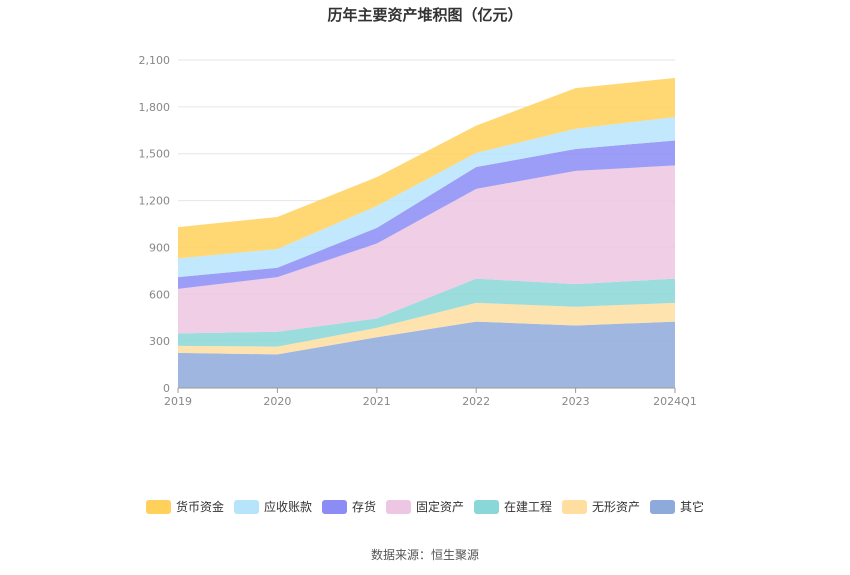 The width and height of the screenshot is (850, 575). I want to click on legend-item: 固定资产, so click(424, 506).